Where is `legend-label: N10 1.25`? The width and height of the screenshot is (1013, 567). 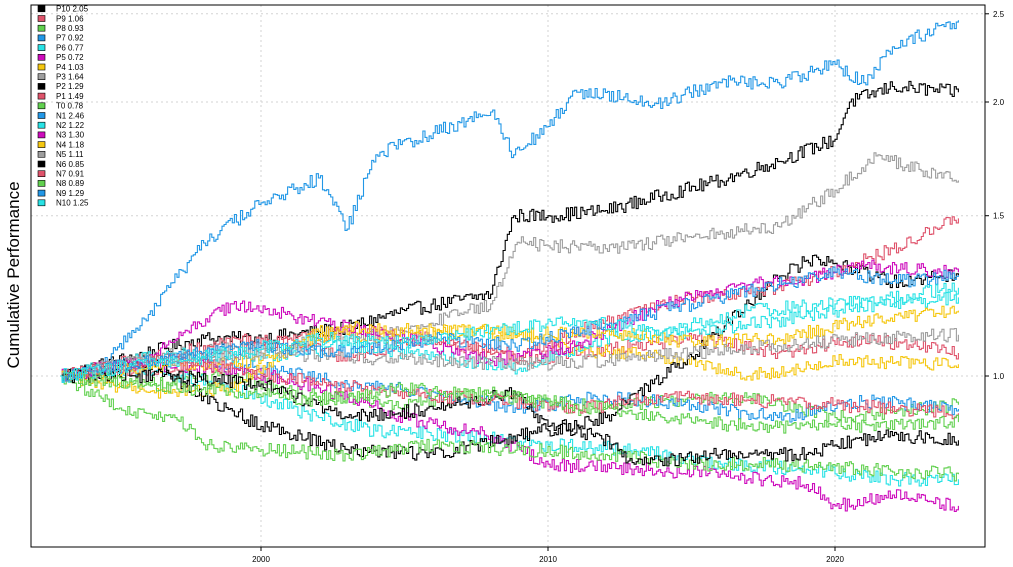
legend-label: N10 1.25 is located at coordinates (72, 203).